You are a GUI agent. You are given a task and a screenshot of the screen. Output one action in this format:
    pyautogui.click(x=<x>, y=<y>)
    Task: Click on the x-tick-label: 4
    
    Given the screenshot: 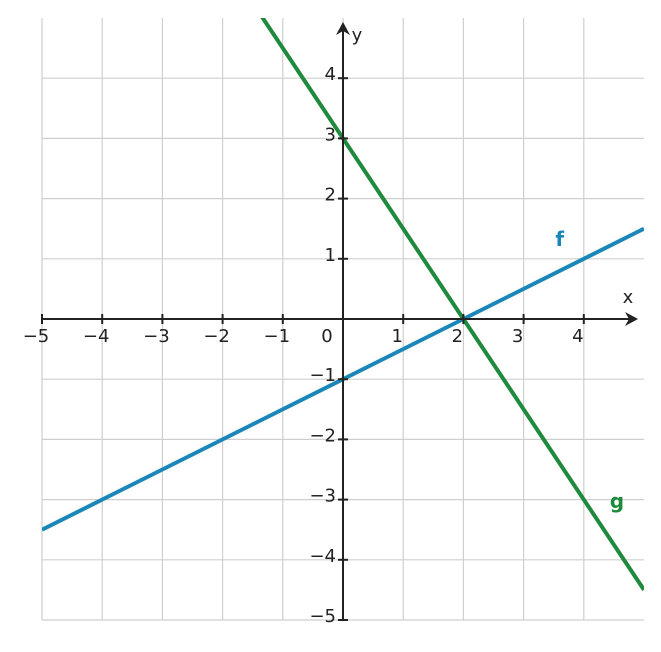 What is the action you would take?
    pyautogui.click(x=577, y=336)
    